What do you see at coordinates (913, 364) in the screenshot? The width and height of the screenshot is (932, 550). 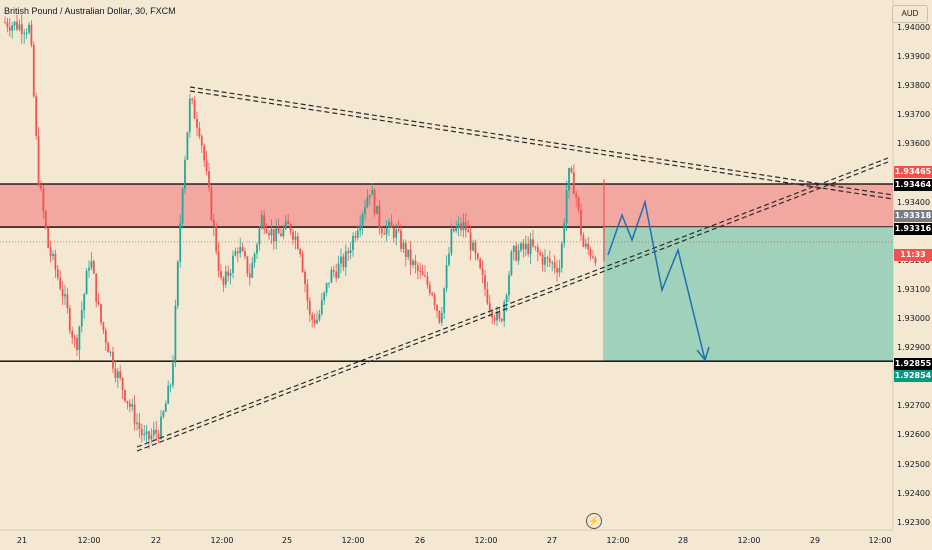 I see `price-badge: 1.92855` at bounding box center [913, 364].